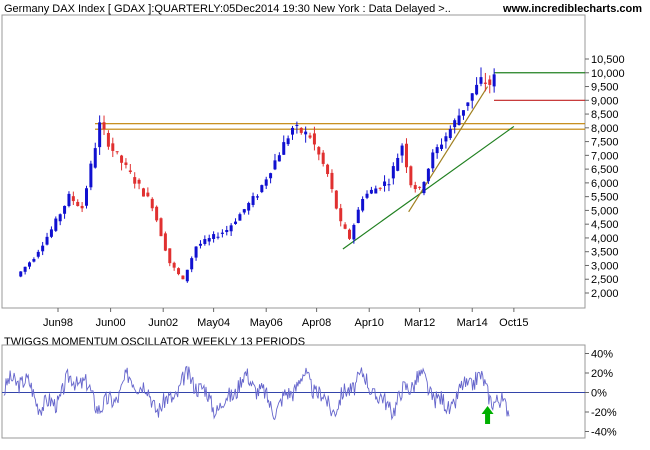 This screenshot has height=450, width=650. Describe the element at coordinates (605, 170) in the screenshot. I see `y-tick-label: 6,500` at that location.